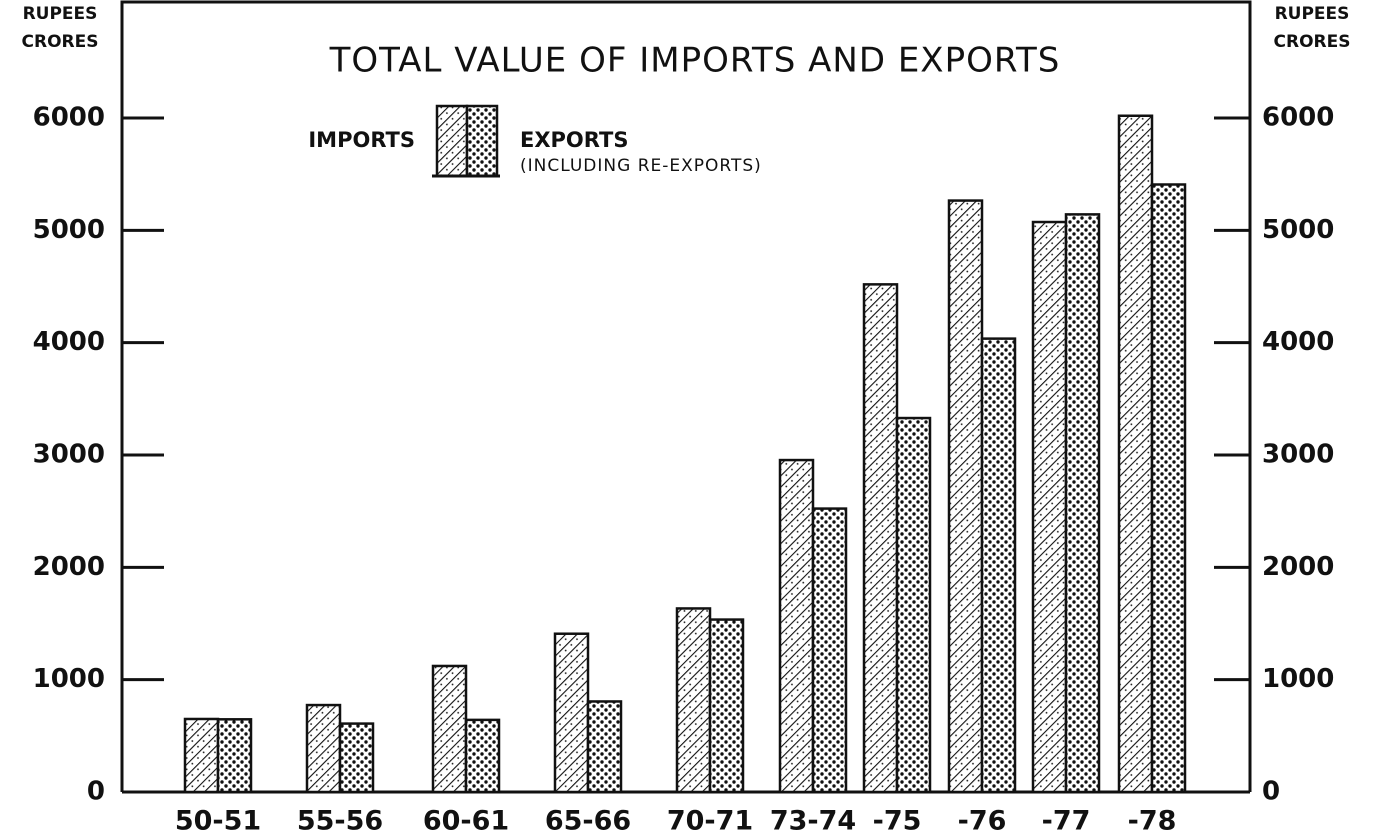 The height and width of the screenshot is (840, 1375). I want to click on x-tick-label: -77, so click(1066, 821).